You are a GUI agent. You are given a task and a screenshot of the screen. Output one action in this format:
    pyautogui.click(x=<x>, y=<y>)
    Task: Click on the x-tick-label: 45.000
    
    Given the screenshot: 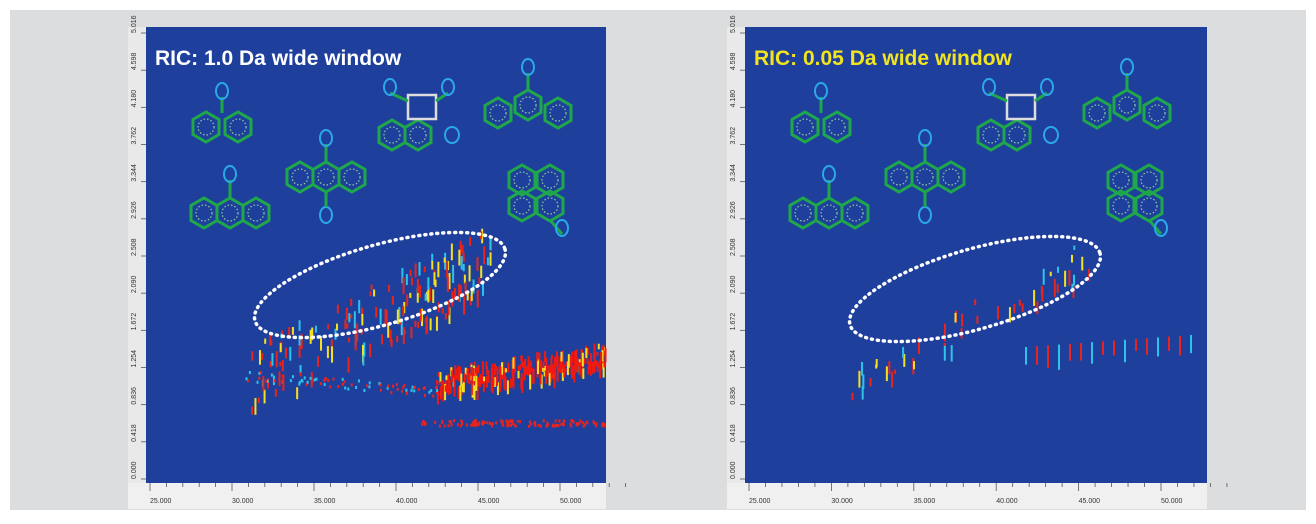 What is the action you would take?
    pyautogui.click(x=489, y=501)
    